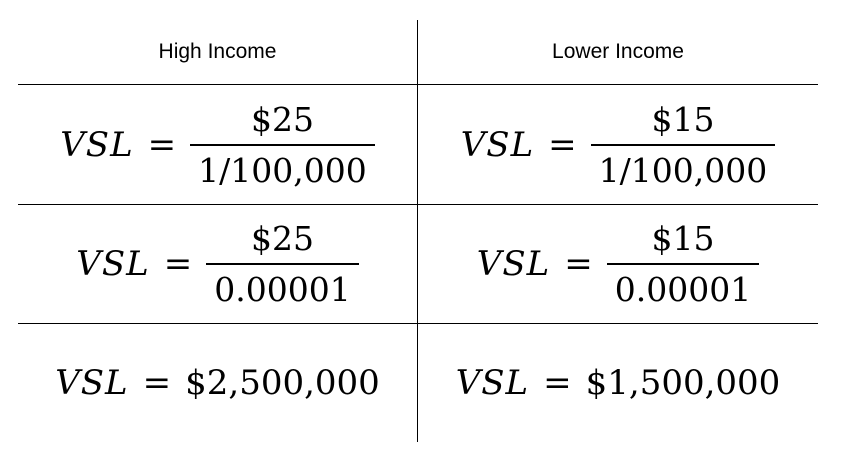 This screenshot has height=458, width=865. I want to click on table-cell-lower-income-row-1: VSL = $15 1/100,000, so click(618, 144).